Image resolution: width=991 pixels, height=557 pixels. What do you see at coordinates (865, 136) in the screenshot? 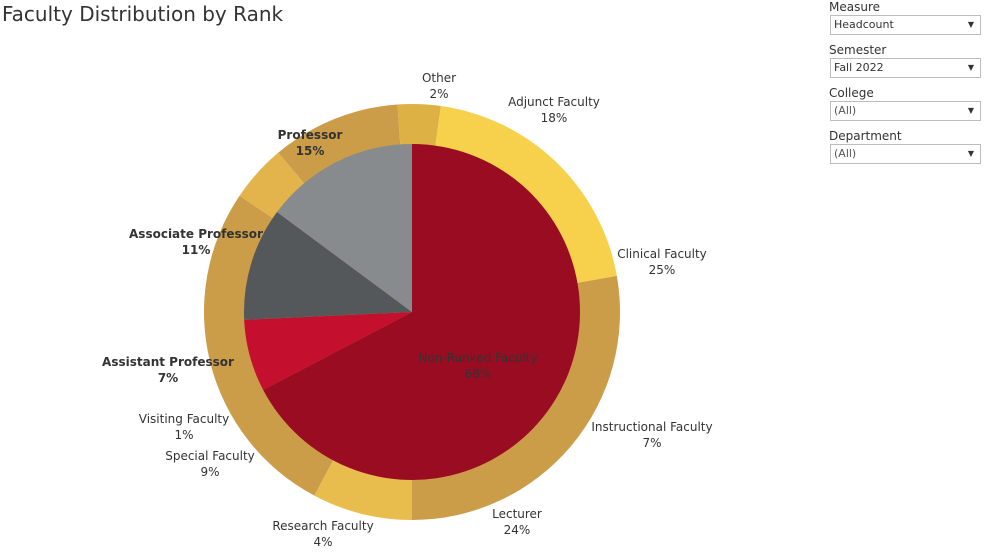
I see `filter-department-label: Department` at bounding box center [865, 136].